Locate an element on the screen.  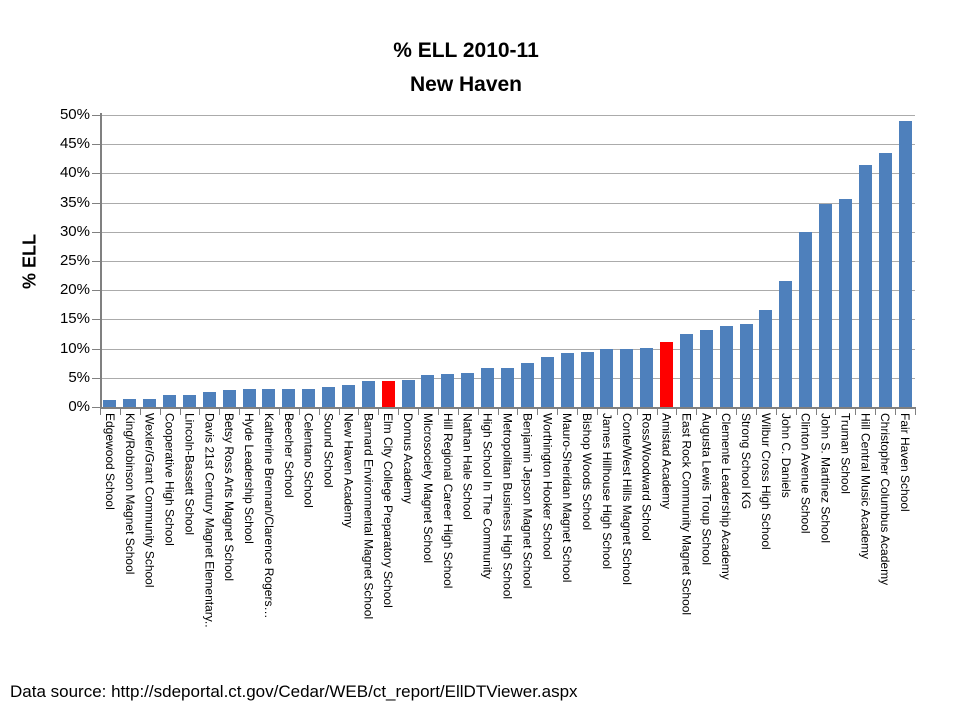
x-axis-label: Conte/West Hills Magnet School is located at coordinates (626, 499).